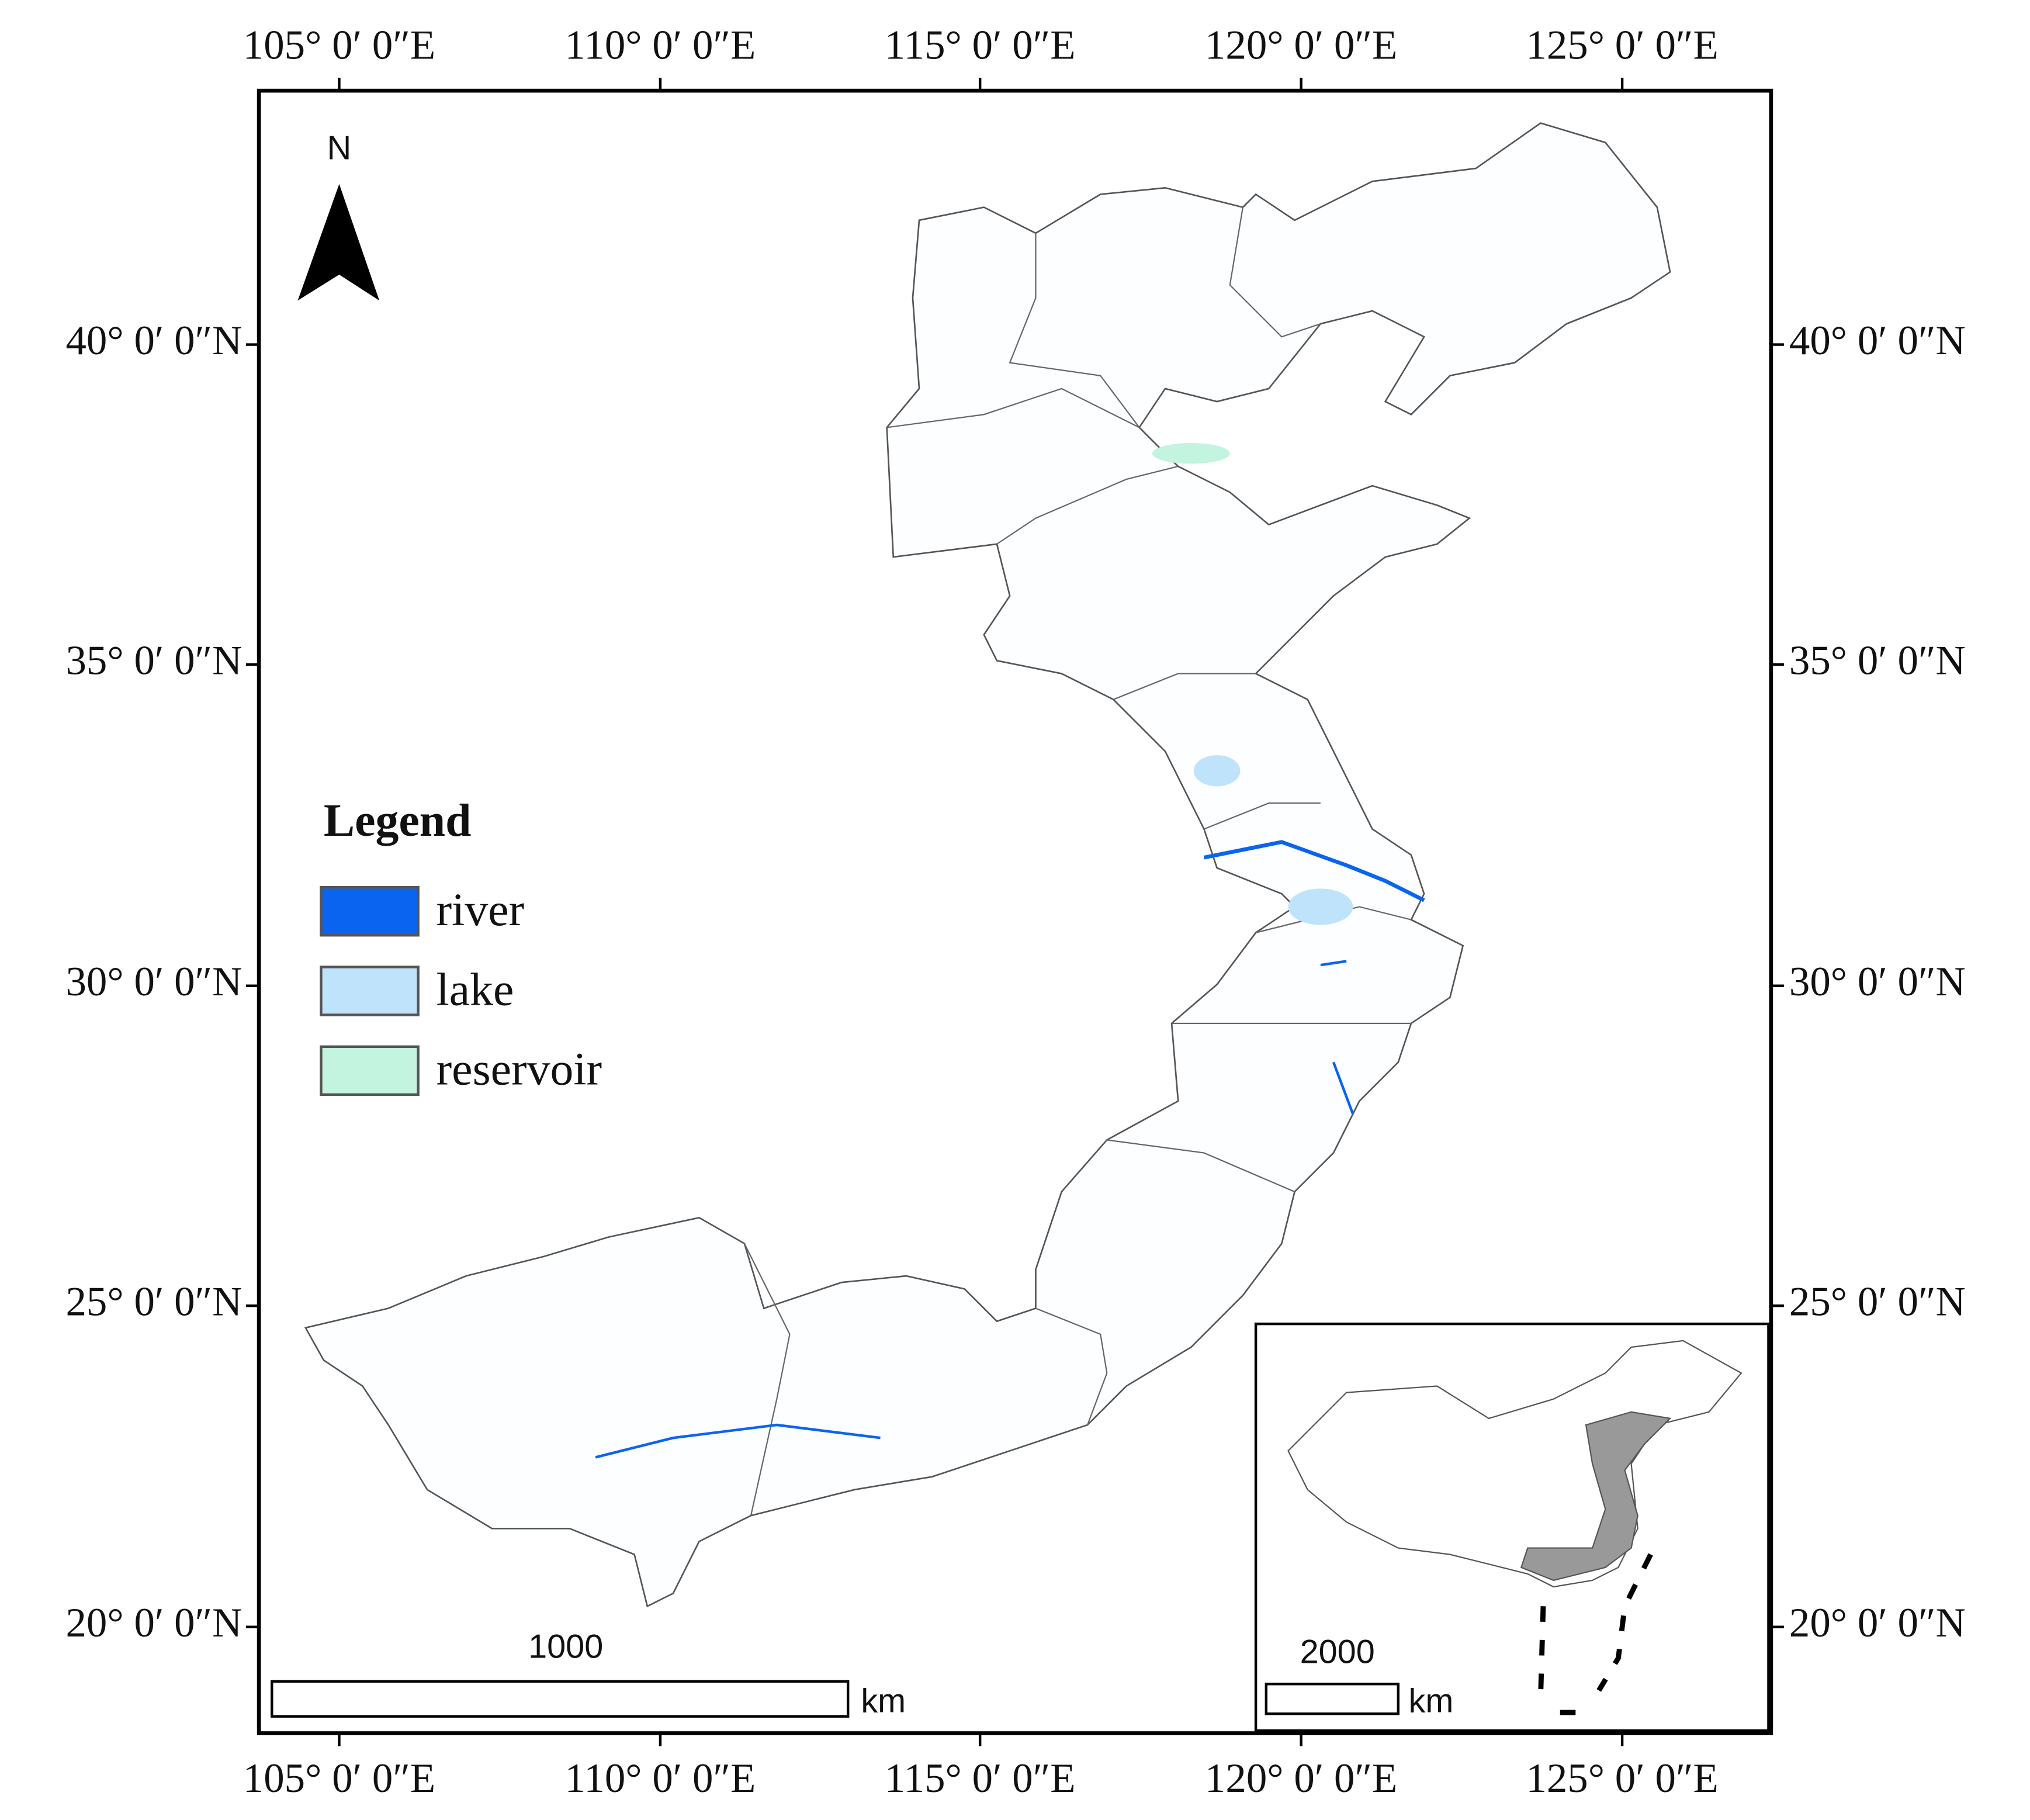  Describe the element at coordinates (884, 1701) in the screenshot. I see `scale-unit: km` at that location.